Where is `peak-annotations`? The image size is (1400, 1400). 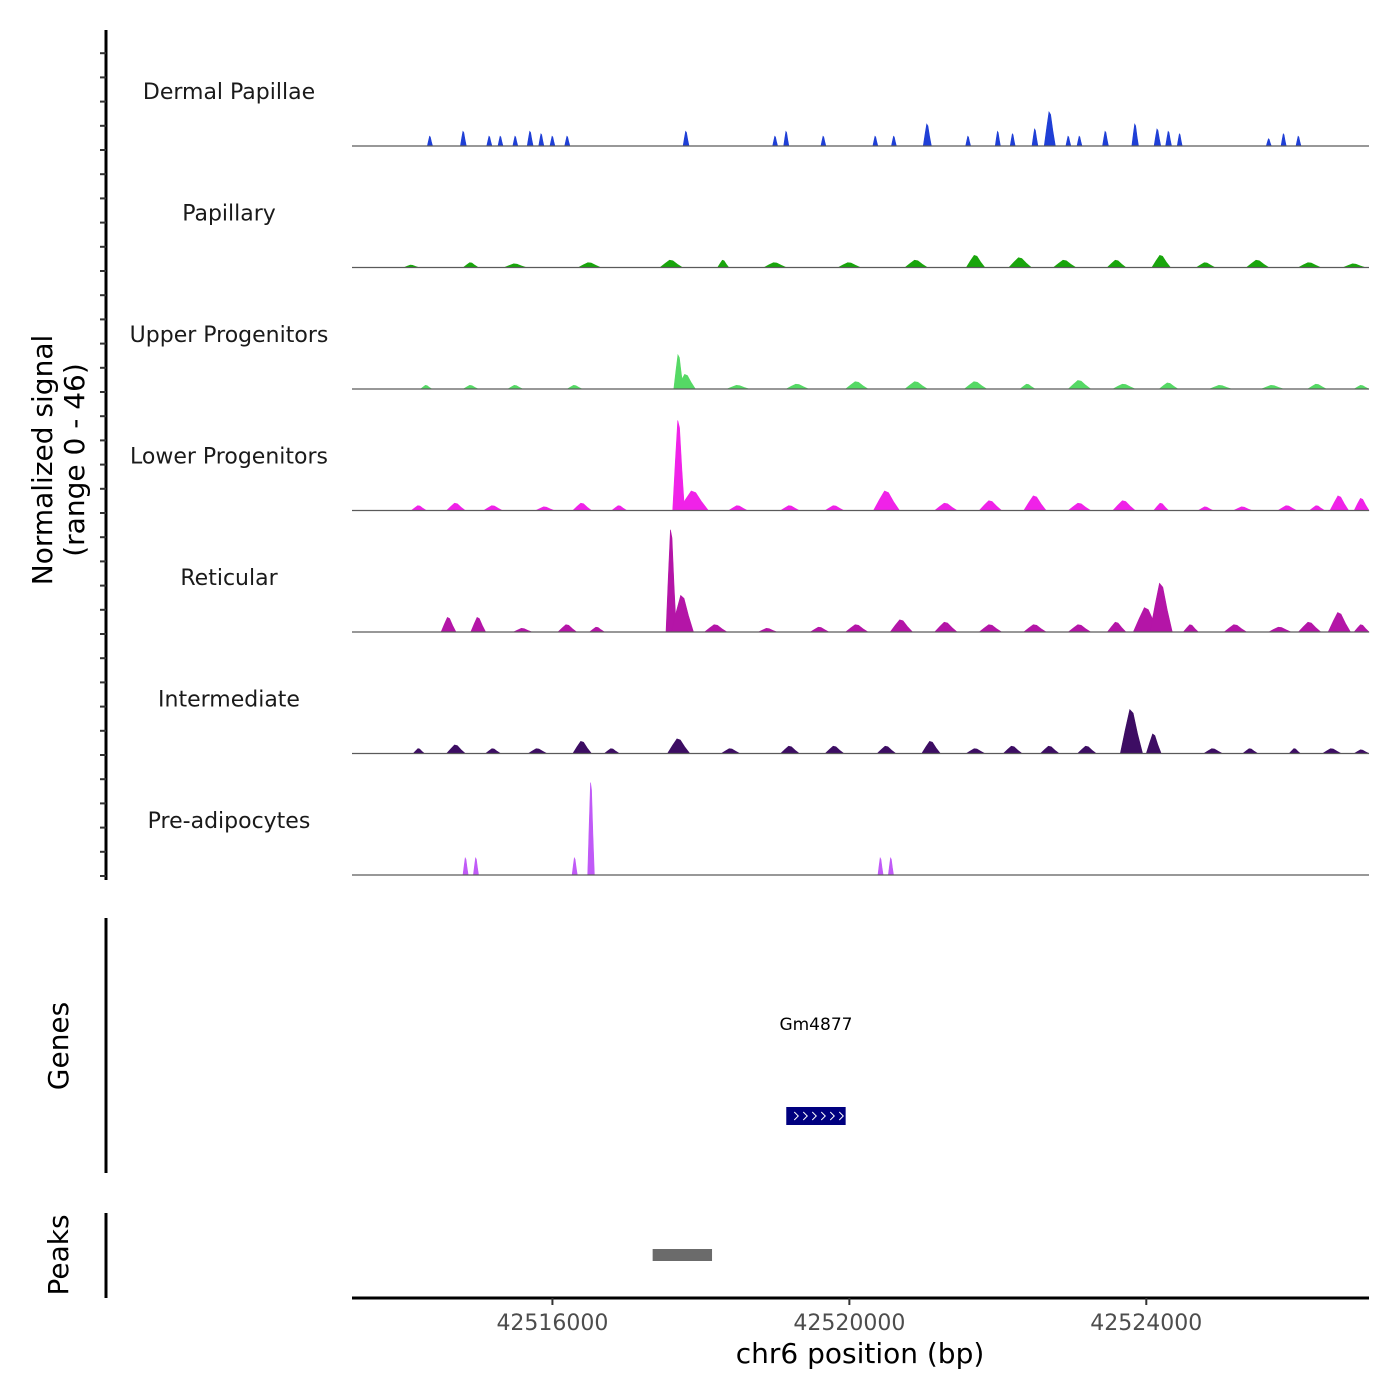
peak-annotations is located at coordinates (682, 1255).